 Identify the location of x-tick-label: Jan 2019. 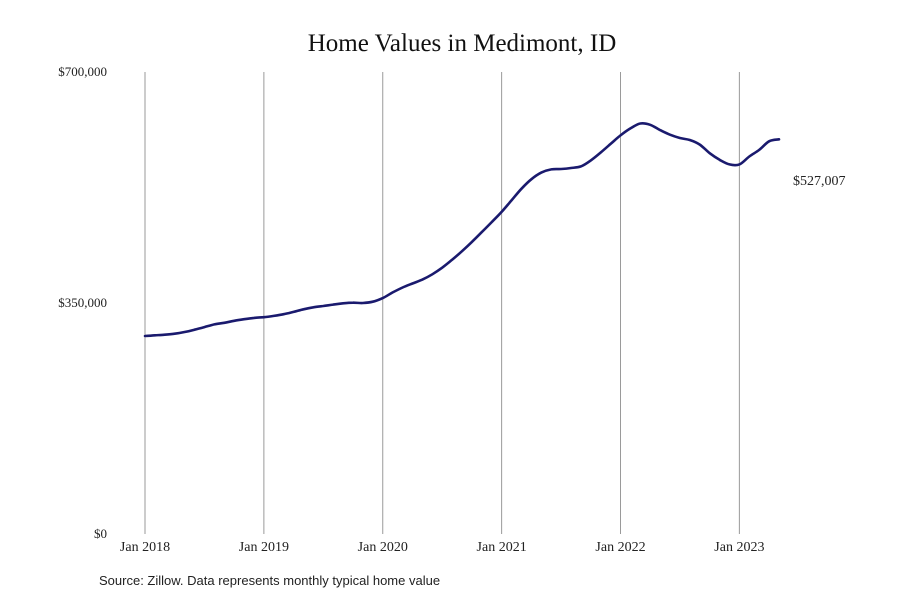
(264, 547).